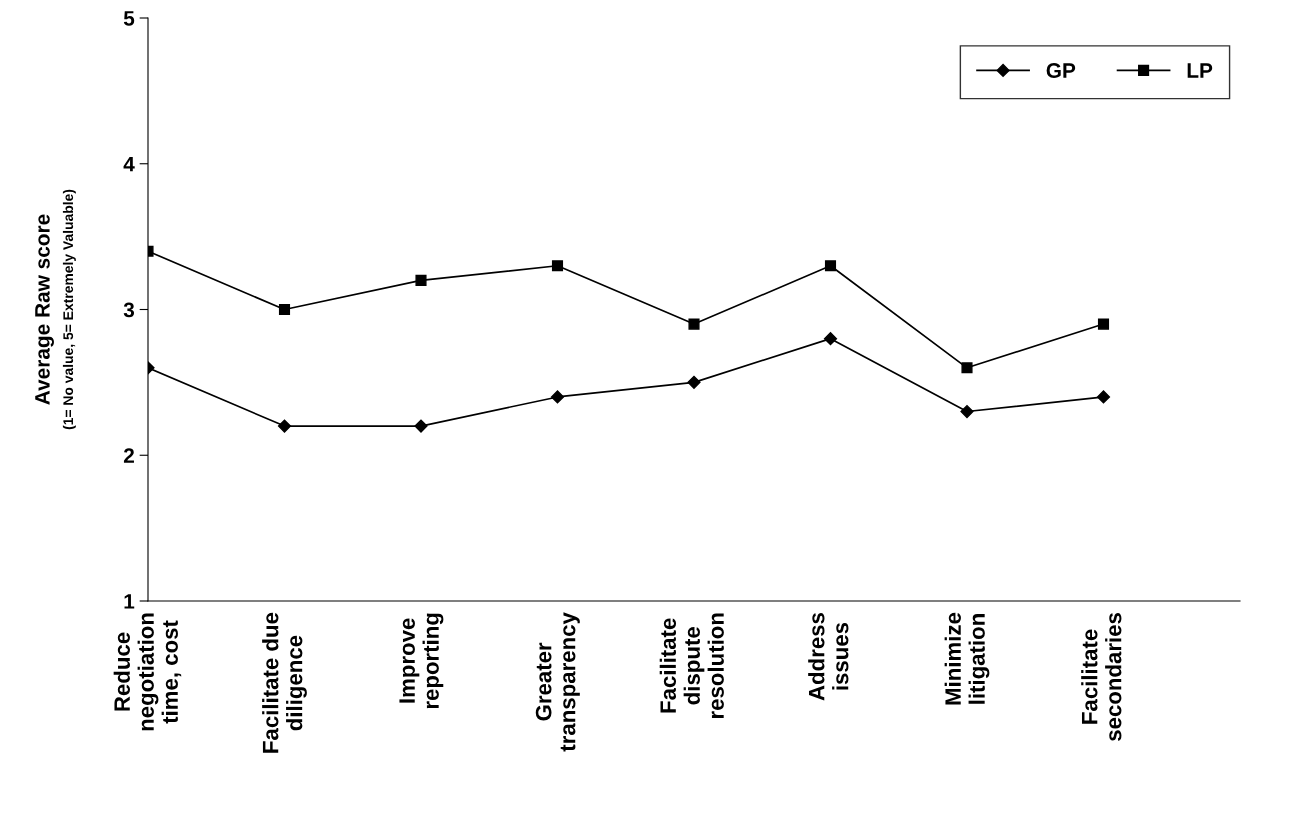 Image resolution: width=1308 pixels, height=835 pixels. I want to click on y-tick-label: 4, so click(129, 164).